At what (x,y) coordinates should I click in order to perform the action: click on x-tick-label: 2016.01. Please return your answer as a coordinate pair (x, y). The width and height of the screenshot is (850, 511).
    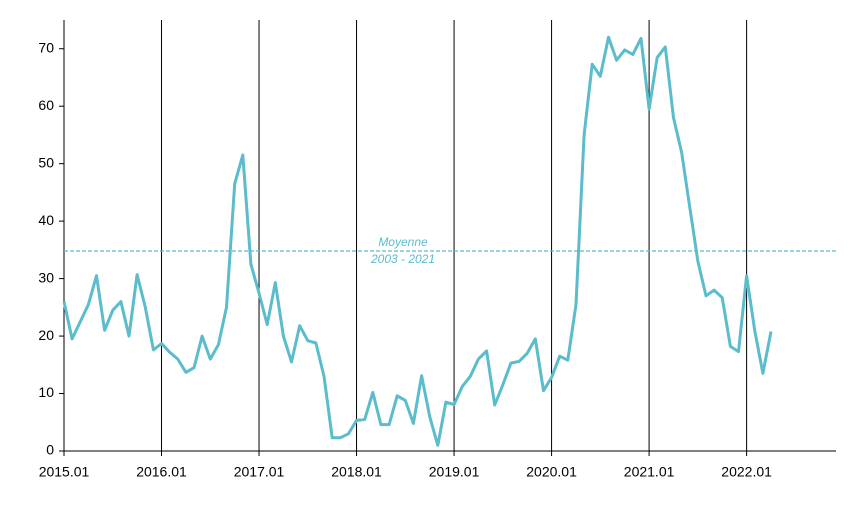
    Looking at the image, I should click on (161, 472).